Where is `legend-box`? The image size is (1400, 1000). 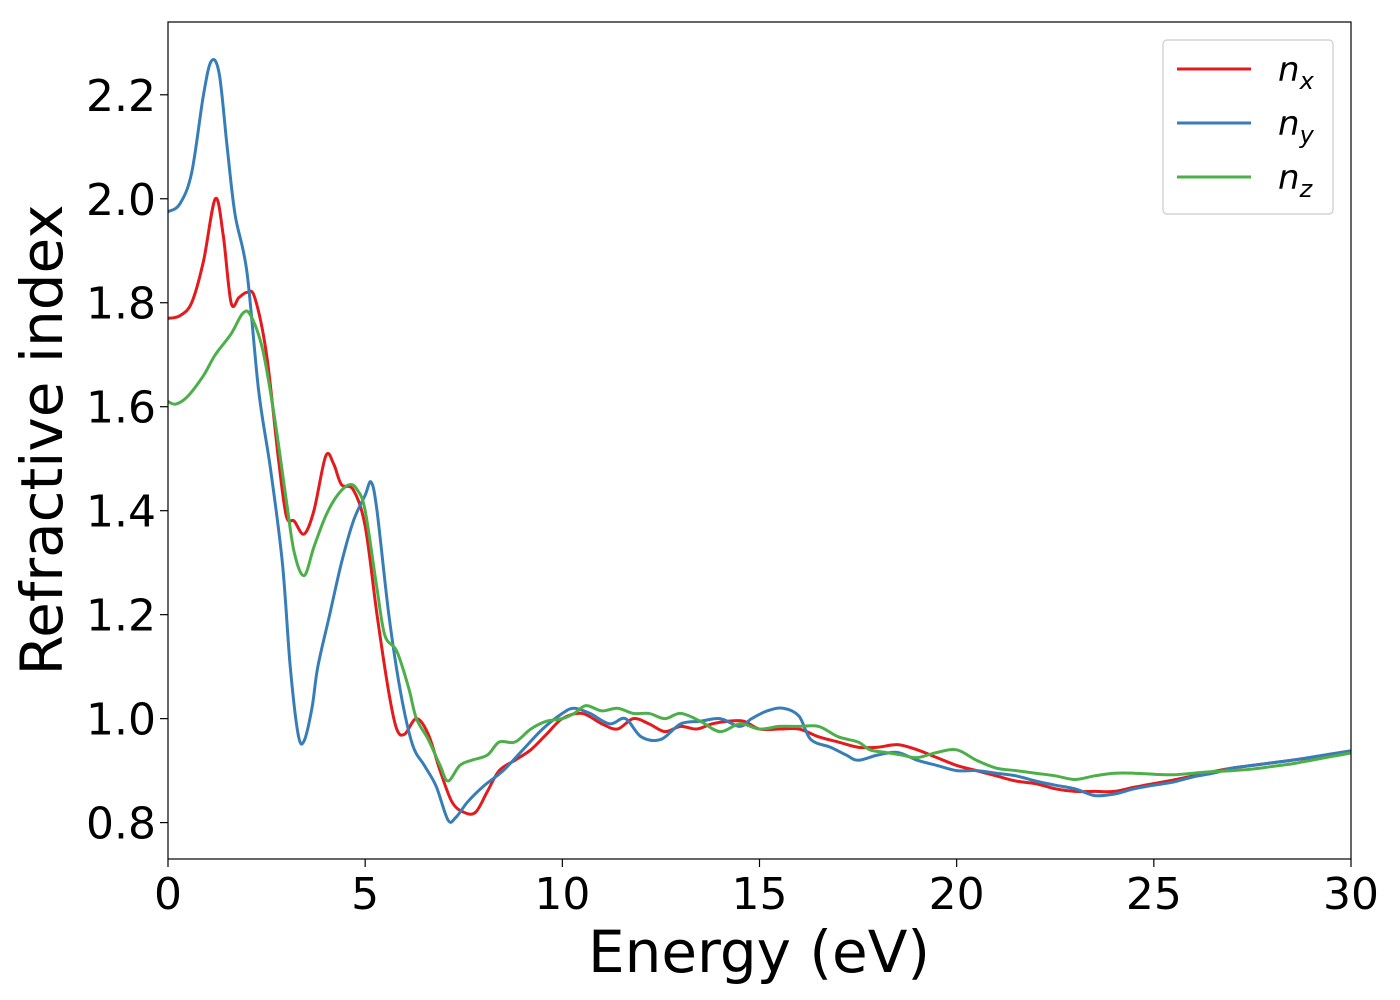 legend-box is located at coordinates (1248, 127).